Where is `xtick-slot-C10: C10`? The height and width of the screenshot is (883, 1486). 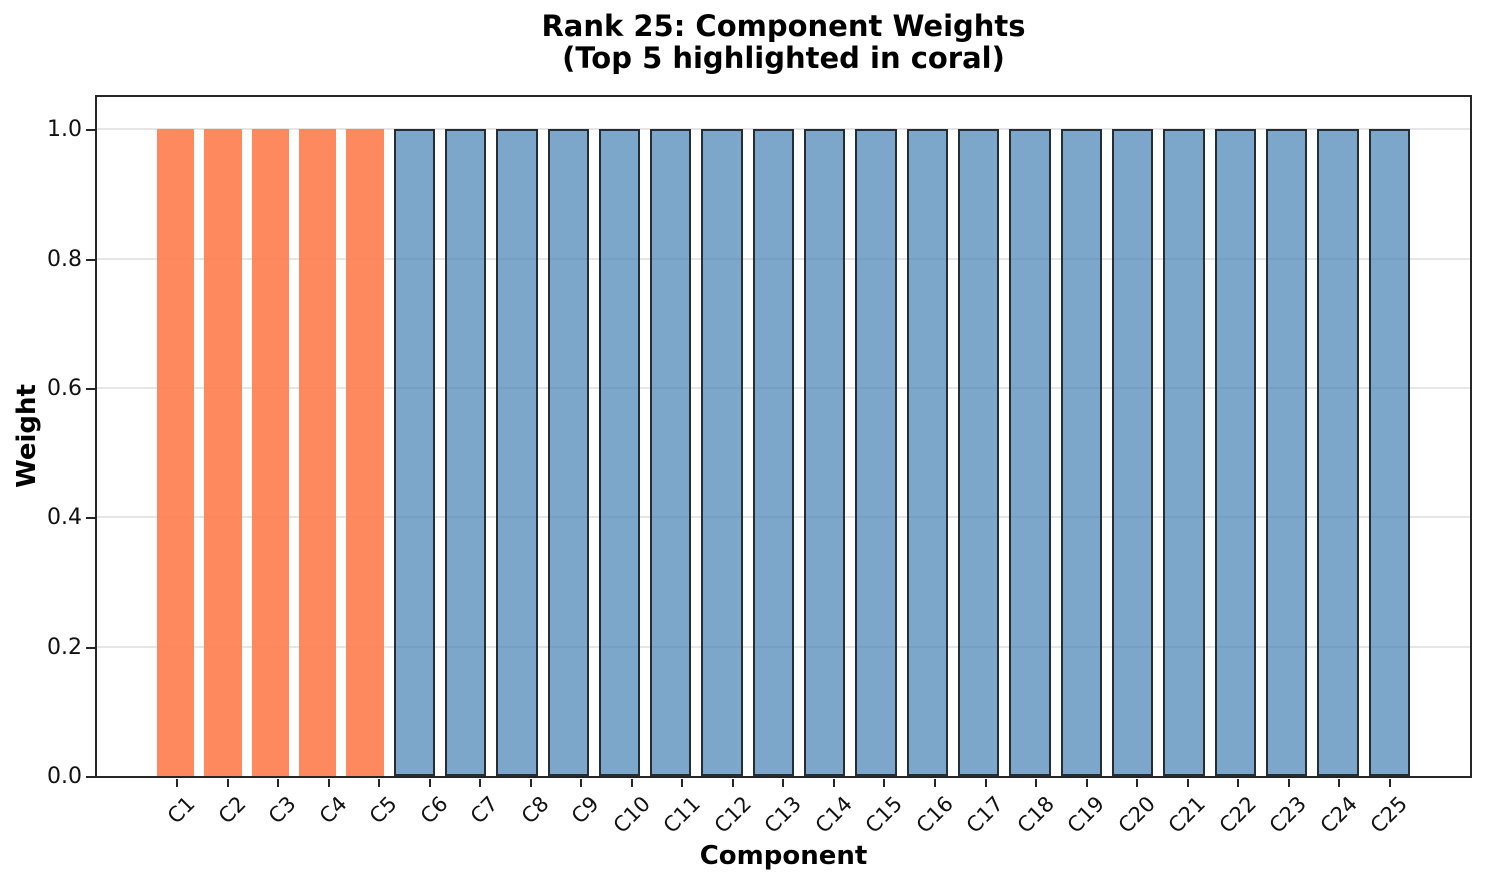
xtick-slot-C10: C10 is located at coordinates (631, 814).